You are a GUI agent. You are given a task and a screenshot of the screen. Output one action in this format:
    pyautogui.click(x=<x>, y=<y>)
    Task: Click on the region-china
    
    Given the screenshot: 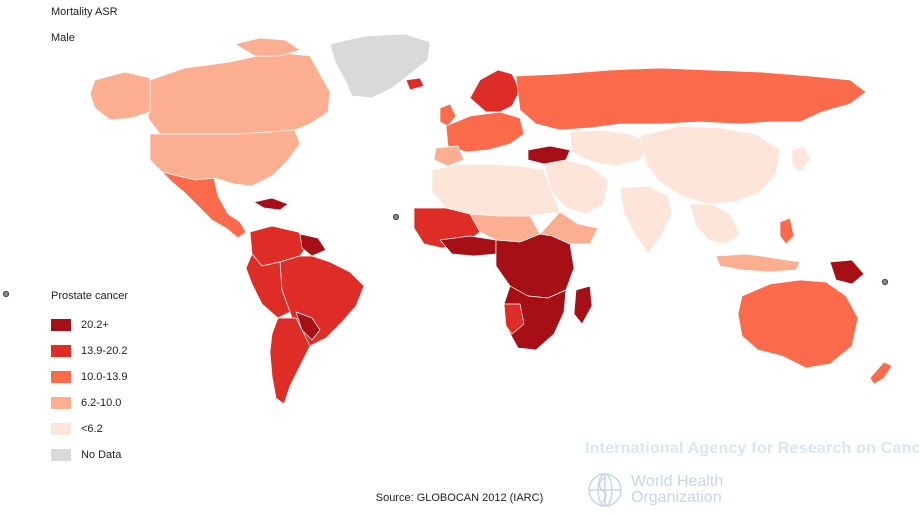 What is the action you would take?
    pyautogui.click(x=710, y=165)
    